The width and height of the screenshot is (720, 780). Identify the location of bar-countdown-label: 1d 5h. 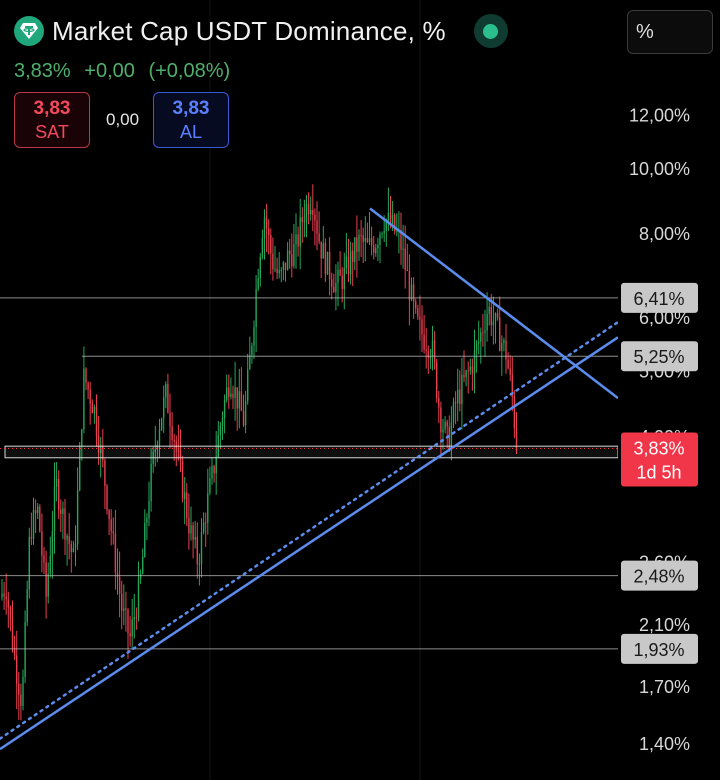
(658, 472).